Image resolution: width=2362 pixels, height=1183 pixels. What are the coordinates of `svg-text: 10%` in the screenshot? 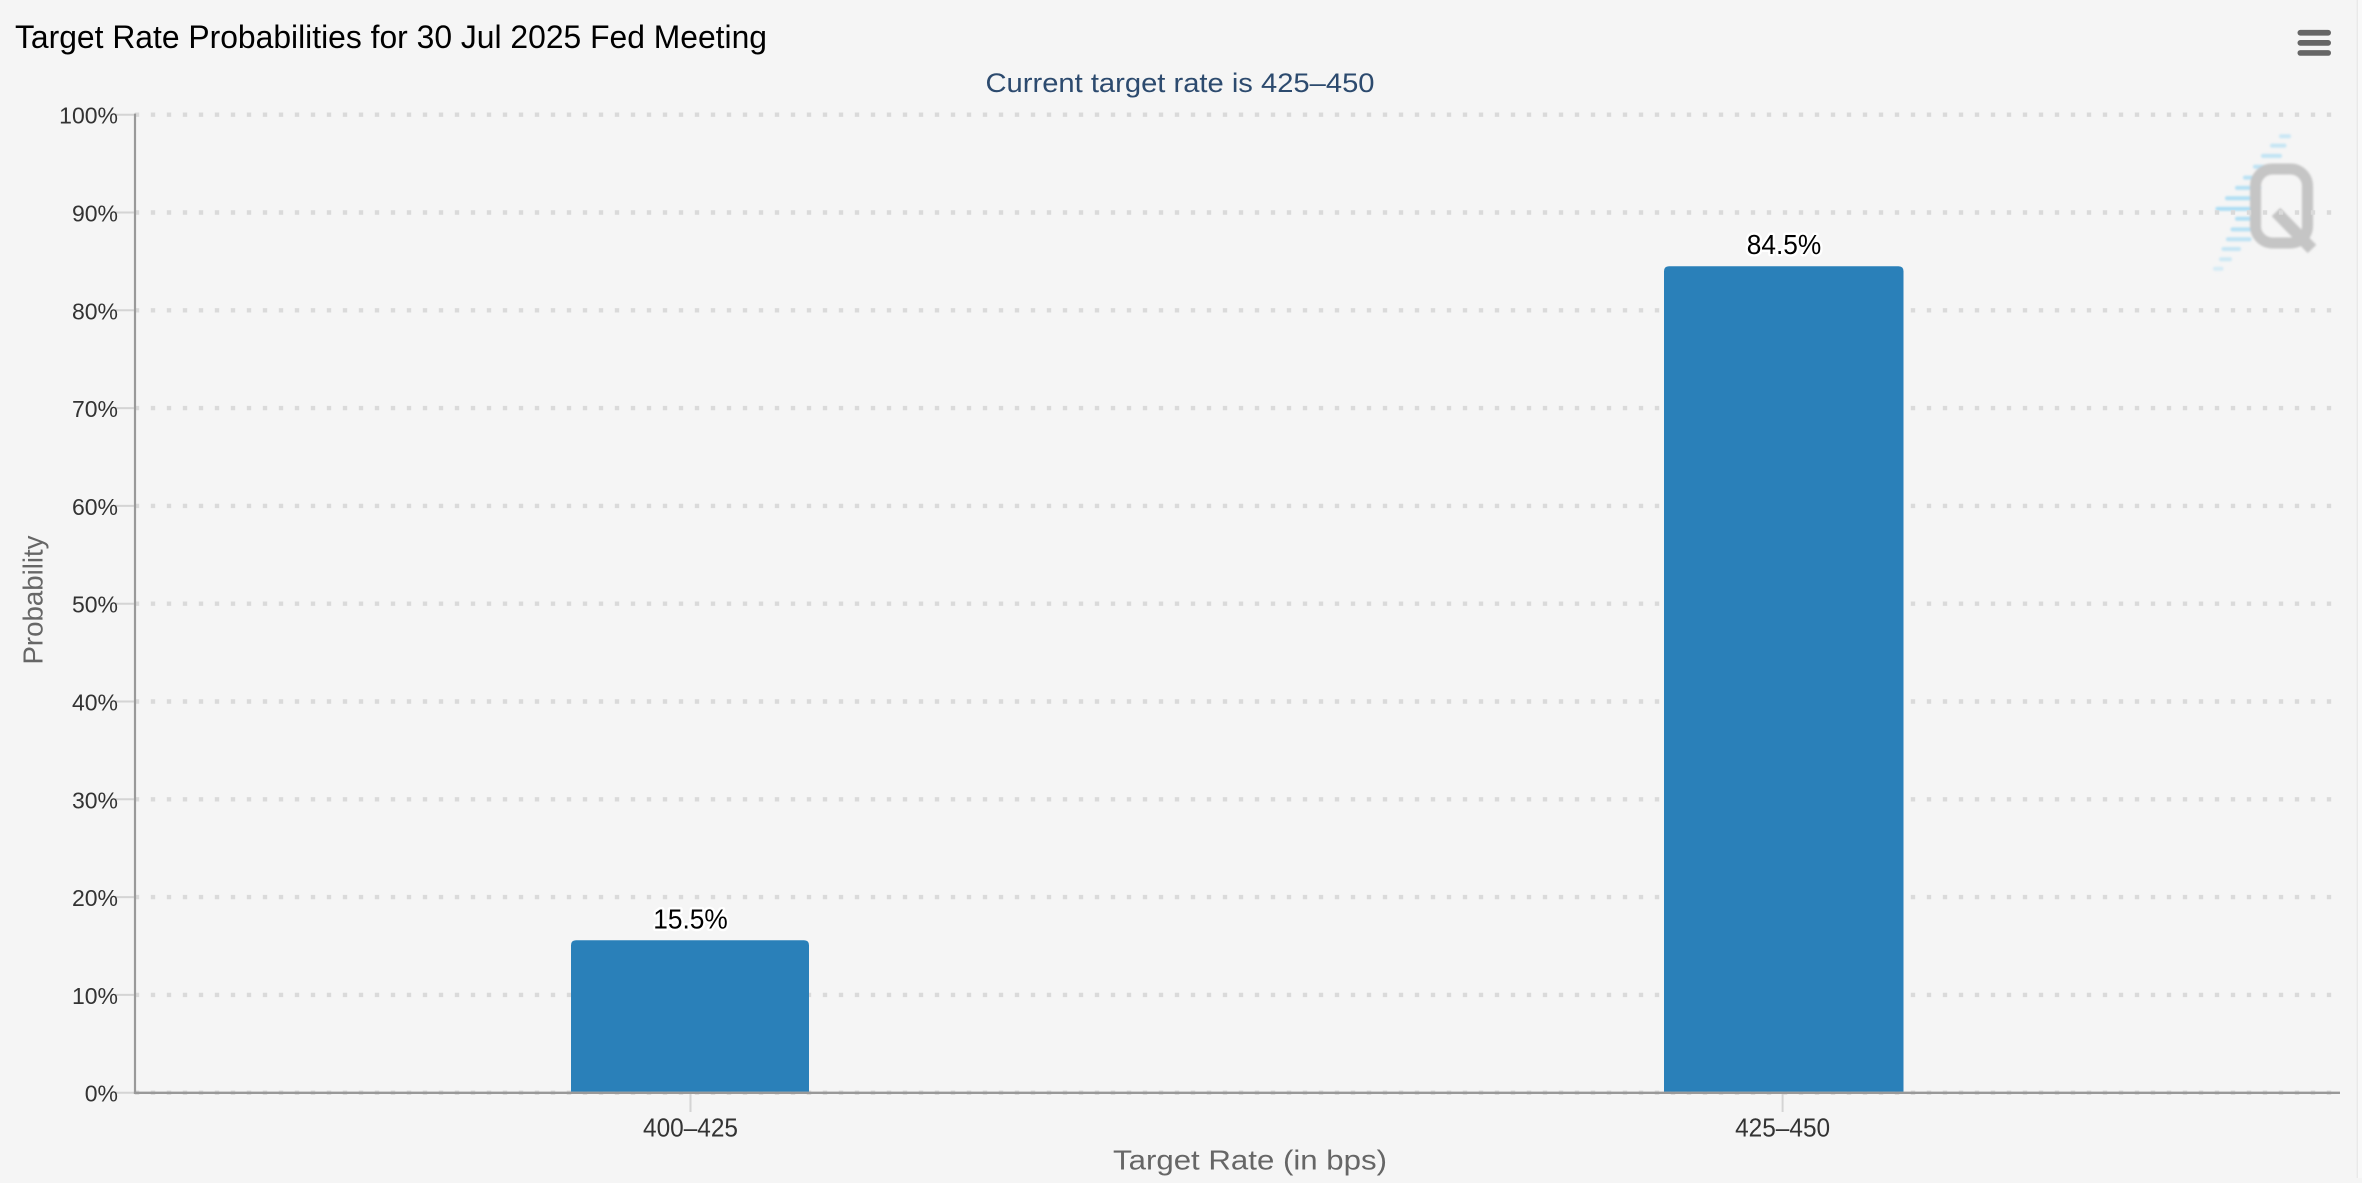 It's located at (95, 996).